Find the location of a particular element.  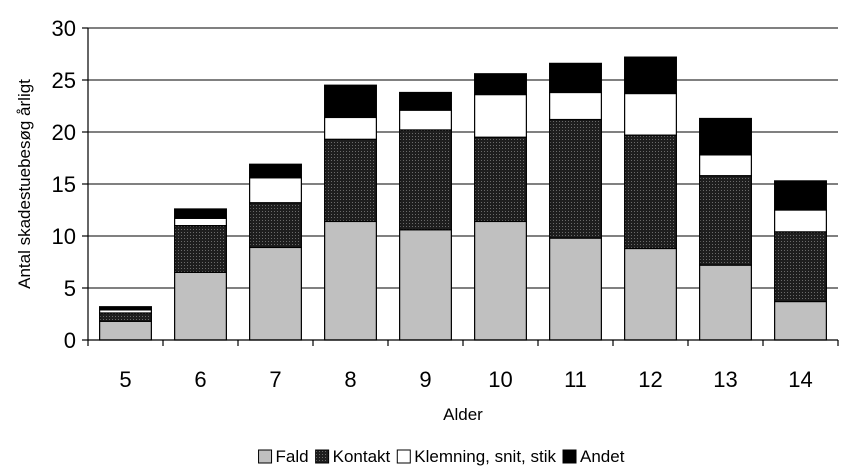

legend-label-klemning-snit-stik: Klemning, snit, stik is located at coordinates (485, 456).